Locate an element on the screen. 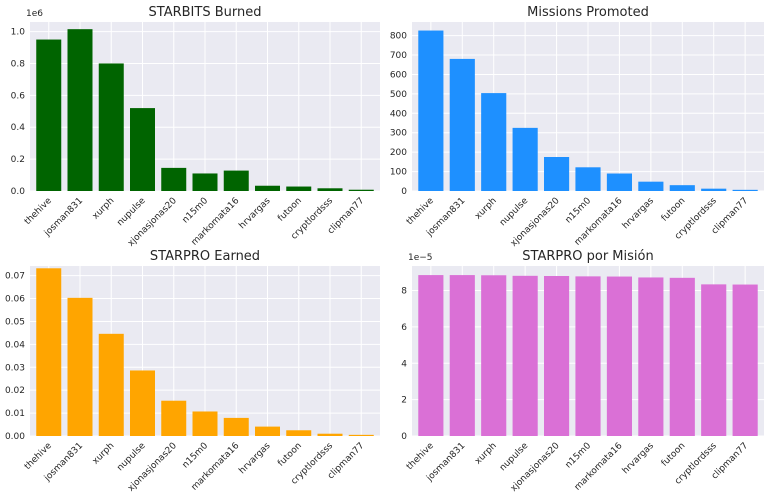  y-tick-label: 0.03 is located at coordinates (15, 368).